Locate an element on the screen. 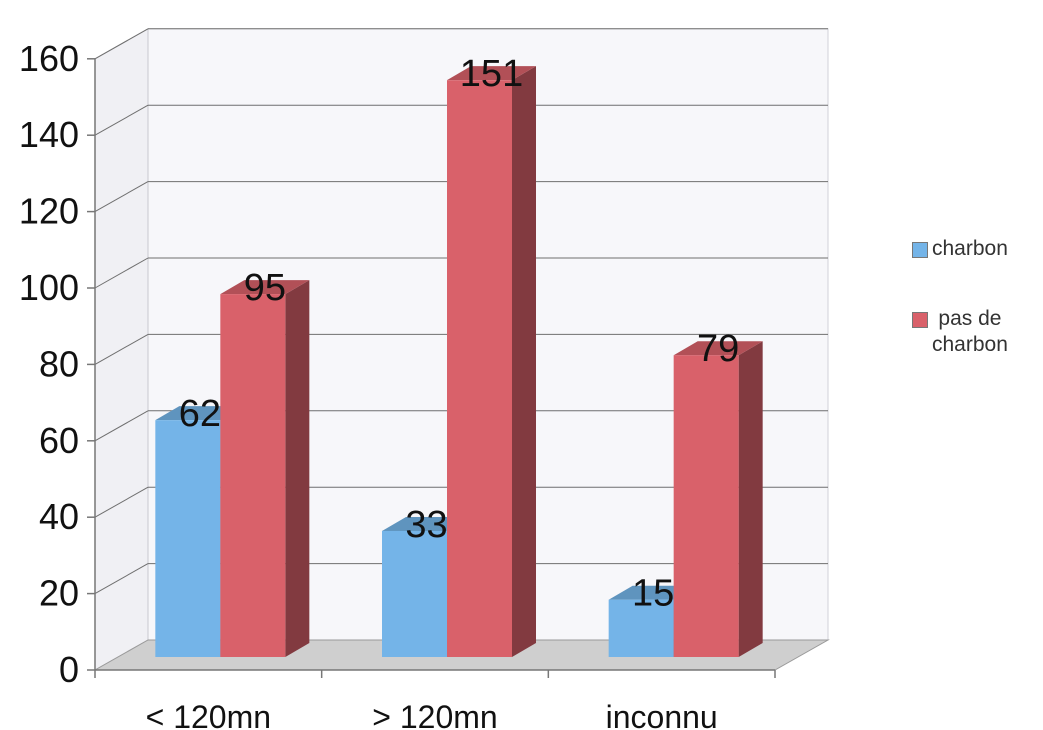 Image resolution: width=1043 pixels, height=730 pixels. legend-label-pas-de-charbon: pas de charbon is located at coordinates (970, 331).